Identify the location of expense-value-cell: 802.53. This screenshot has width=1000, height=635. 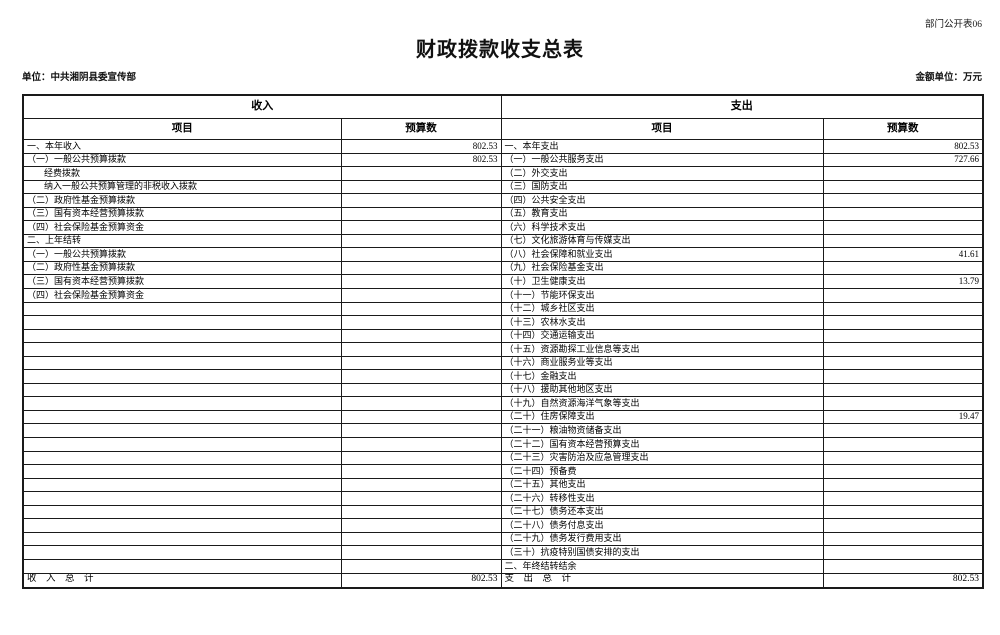
(903, 146).